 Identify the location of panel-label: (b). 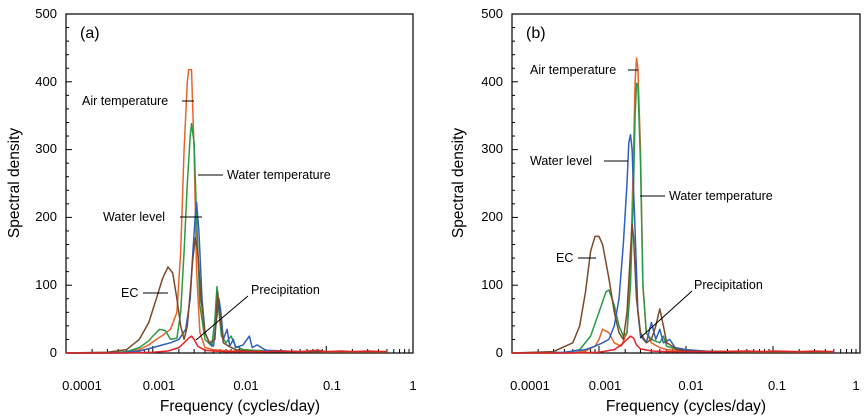
(536, 33).